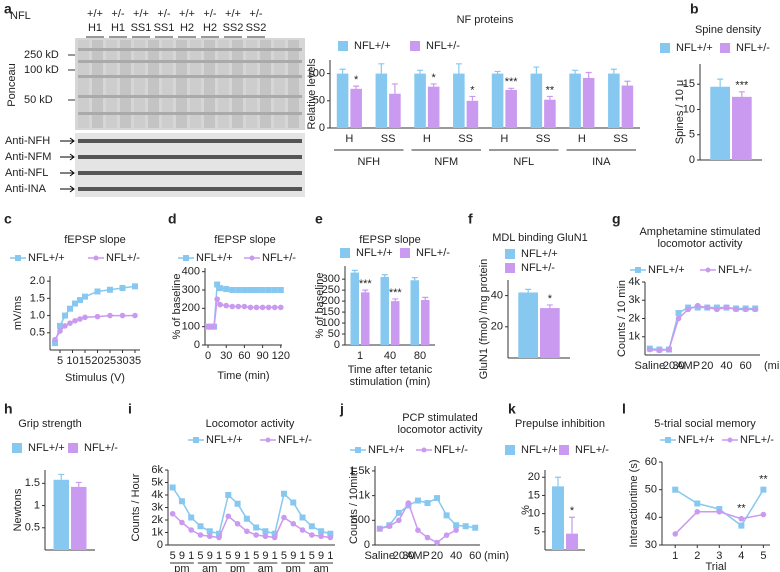 The width and height of the screenshot is (780, 572). What do you see at coordinates (187, 28) in the screenshot?
I see `lane-label: H2` at bounding box center [187, 28].